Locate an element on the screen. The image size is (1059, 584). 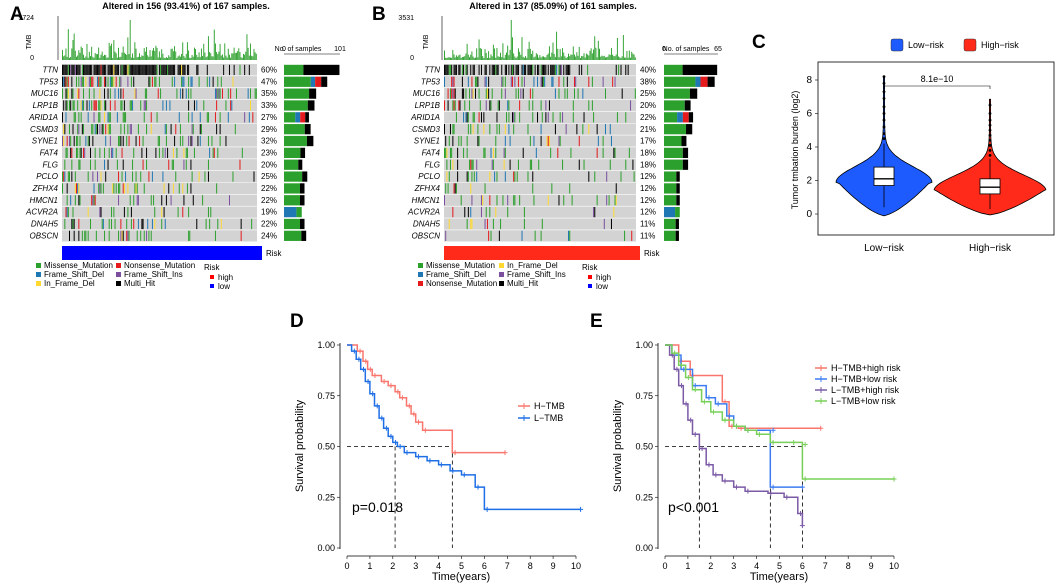
count-bar-LRP1B is located at coordinates (311, 105).